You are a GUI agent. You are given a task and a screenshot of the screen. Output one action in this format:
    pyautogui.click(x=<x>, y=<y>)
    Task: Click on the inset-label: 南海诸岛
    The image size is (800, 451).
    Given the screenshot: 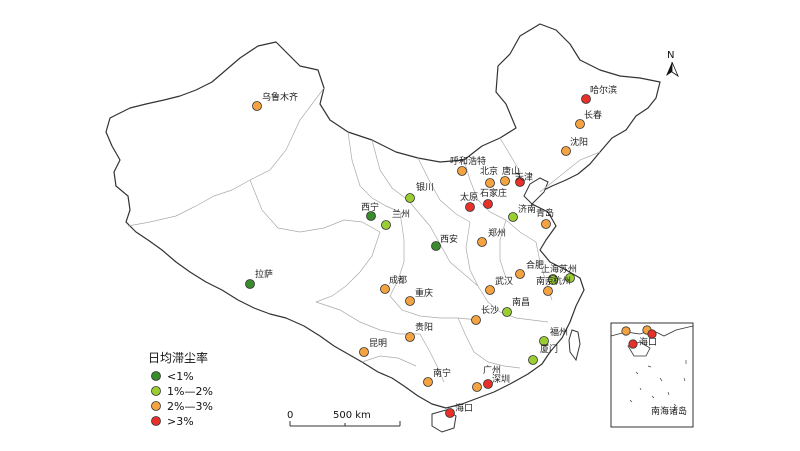 What is the action you would take?
    pyautogui.click(x=669, y=411)
    